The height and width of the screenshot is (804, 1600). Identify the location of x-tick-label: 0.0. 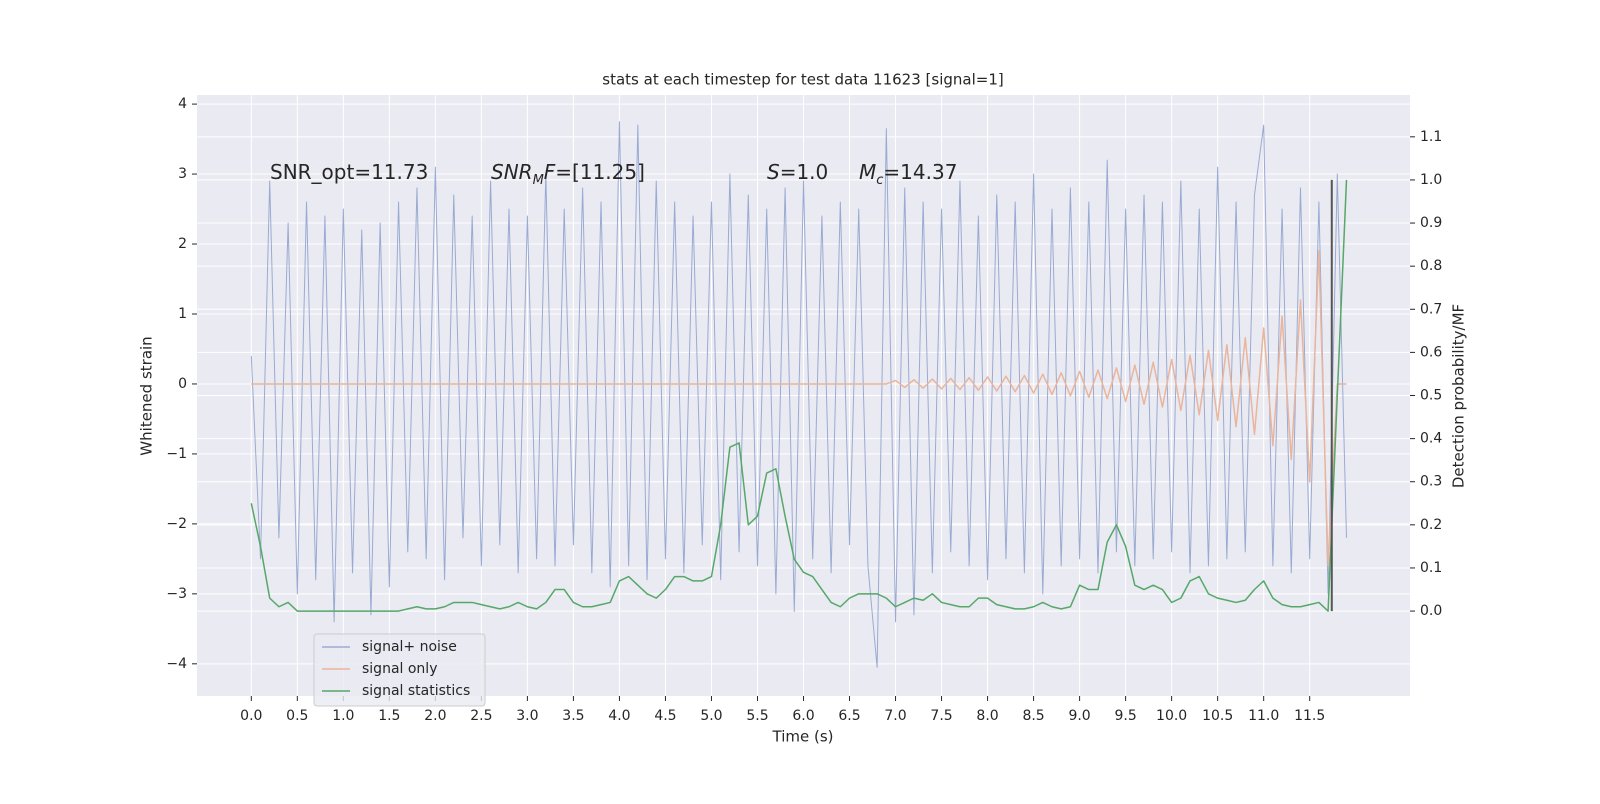
(251, 716).